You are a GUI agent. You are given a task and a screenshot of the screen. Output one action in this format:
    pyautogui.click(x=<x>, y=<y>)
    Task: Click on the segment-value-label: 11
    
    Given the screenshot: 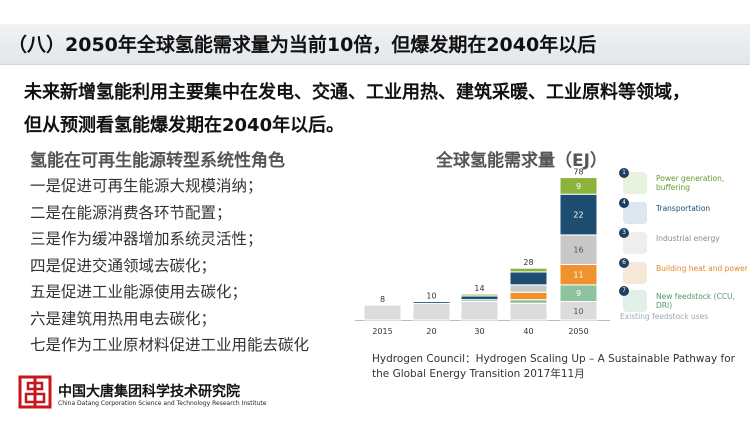 What is the action you would take?
    pyautogui.click(x=578, y=275)
    